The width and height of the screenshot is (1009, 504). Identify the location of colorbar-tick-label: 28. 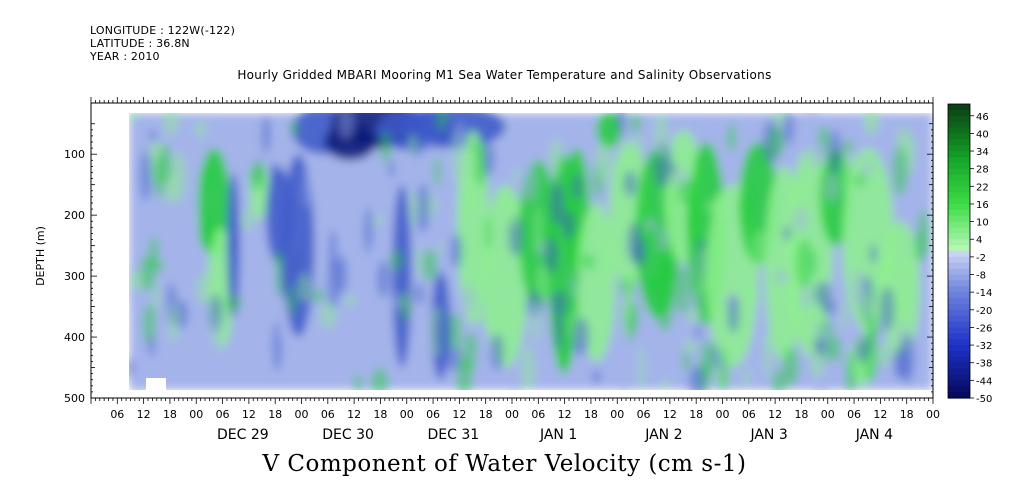
(982, 170).